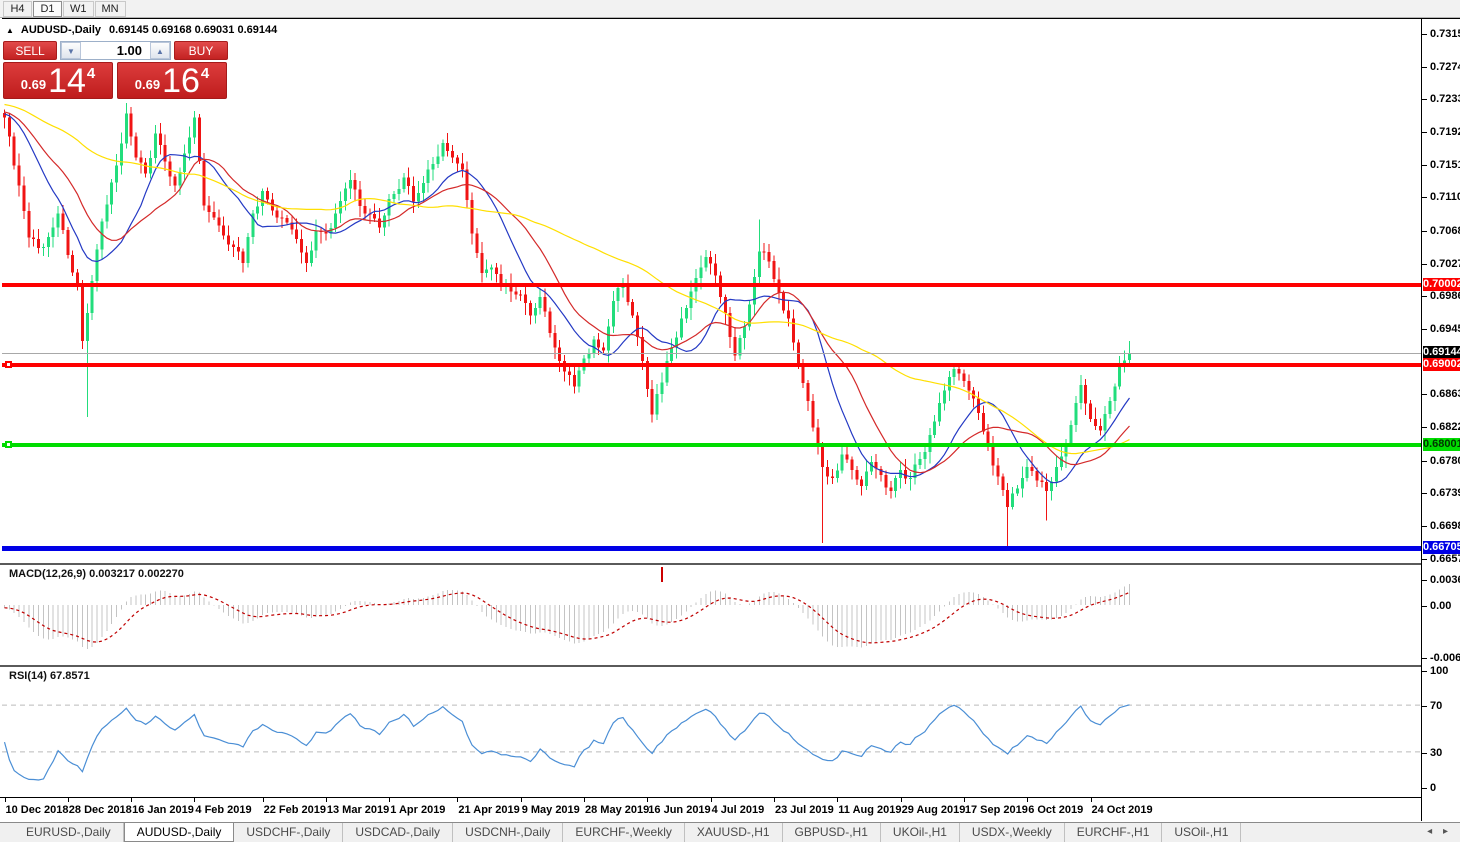  I want to click on chart-tab-eurchf-h1: EURCHF-,H1, so click(1114, 832).